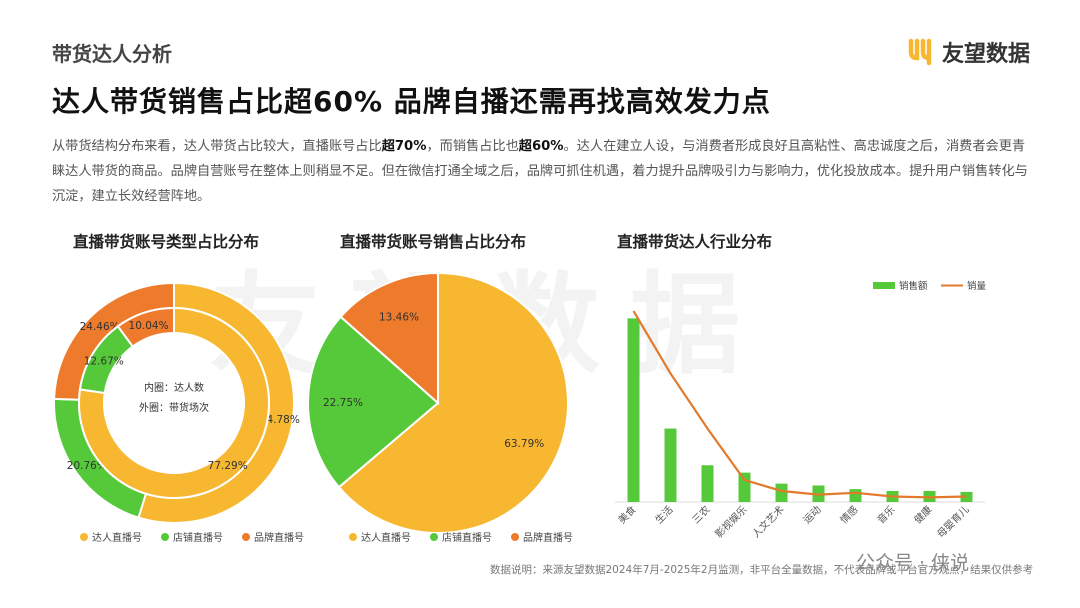 The width and height of the screenshot is (1080, 608). What do you see at coordinates (700, 514) in the screenshot?
I see `chart3-xtick-2: 三农` at bounding box center [700, 514].